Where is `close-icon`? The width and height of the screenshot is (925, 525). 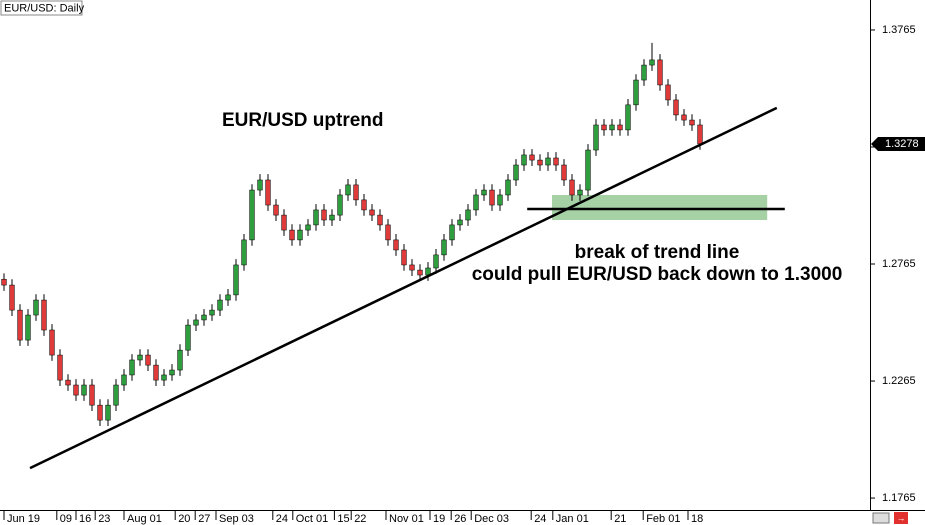 close-icon is located at coordinates (901, 518).